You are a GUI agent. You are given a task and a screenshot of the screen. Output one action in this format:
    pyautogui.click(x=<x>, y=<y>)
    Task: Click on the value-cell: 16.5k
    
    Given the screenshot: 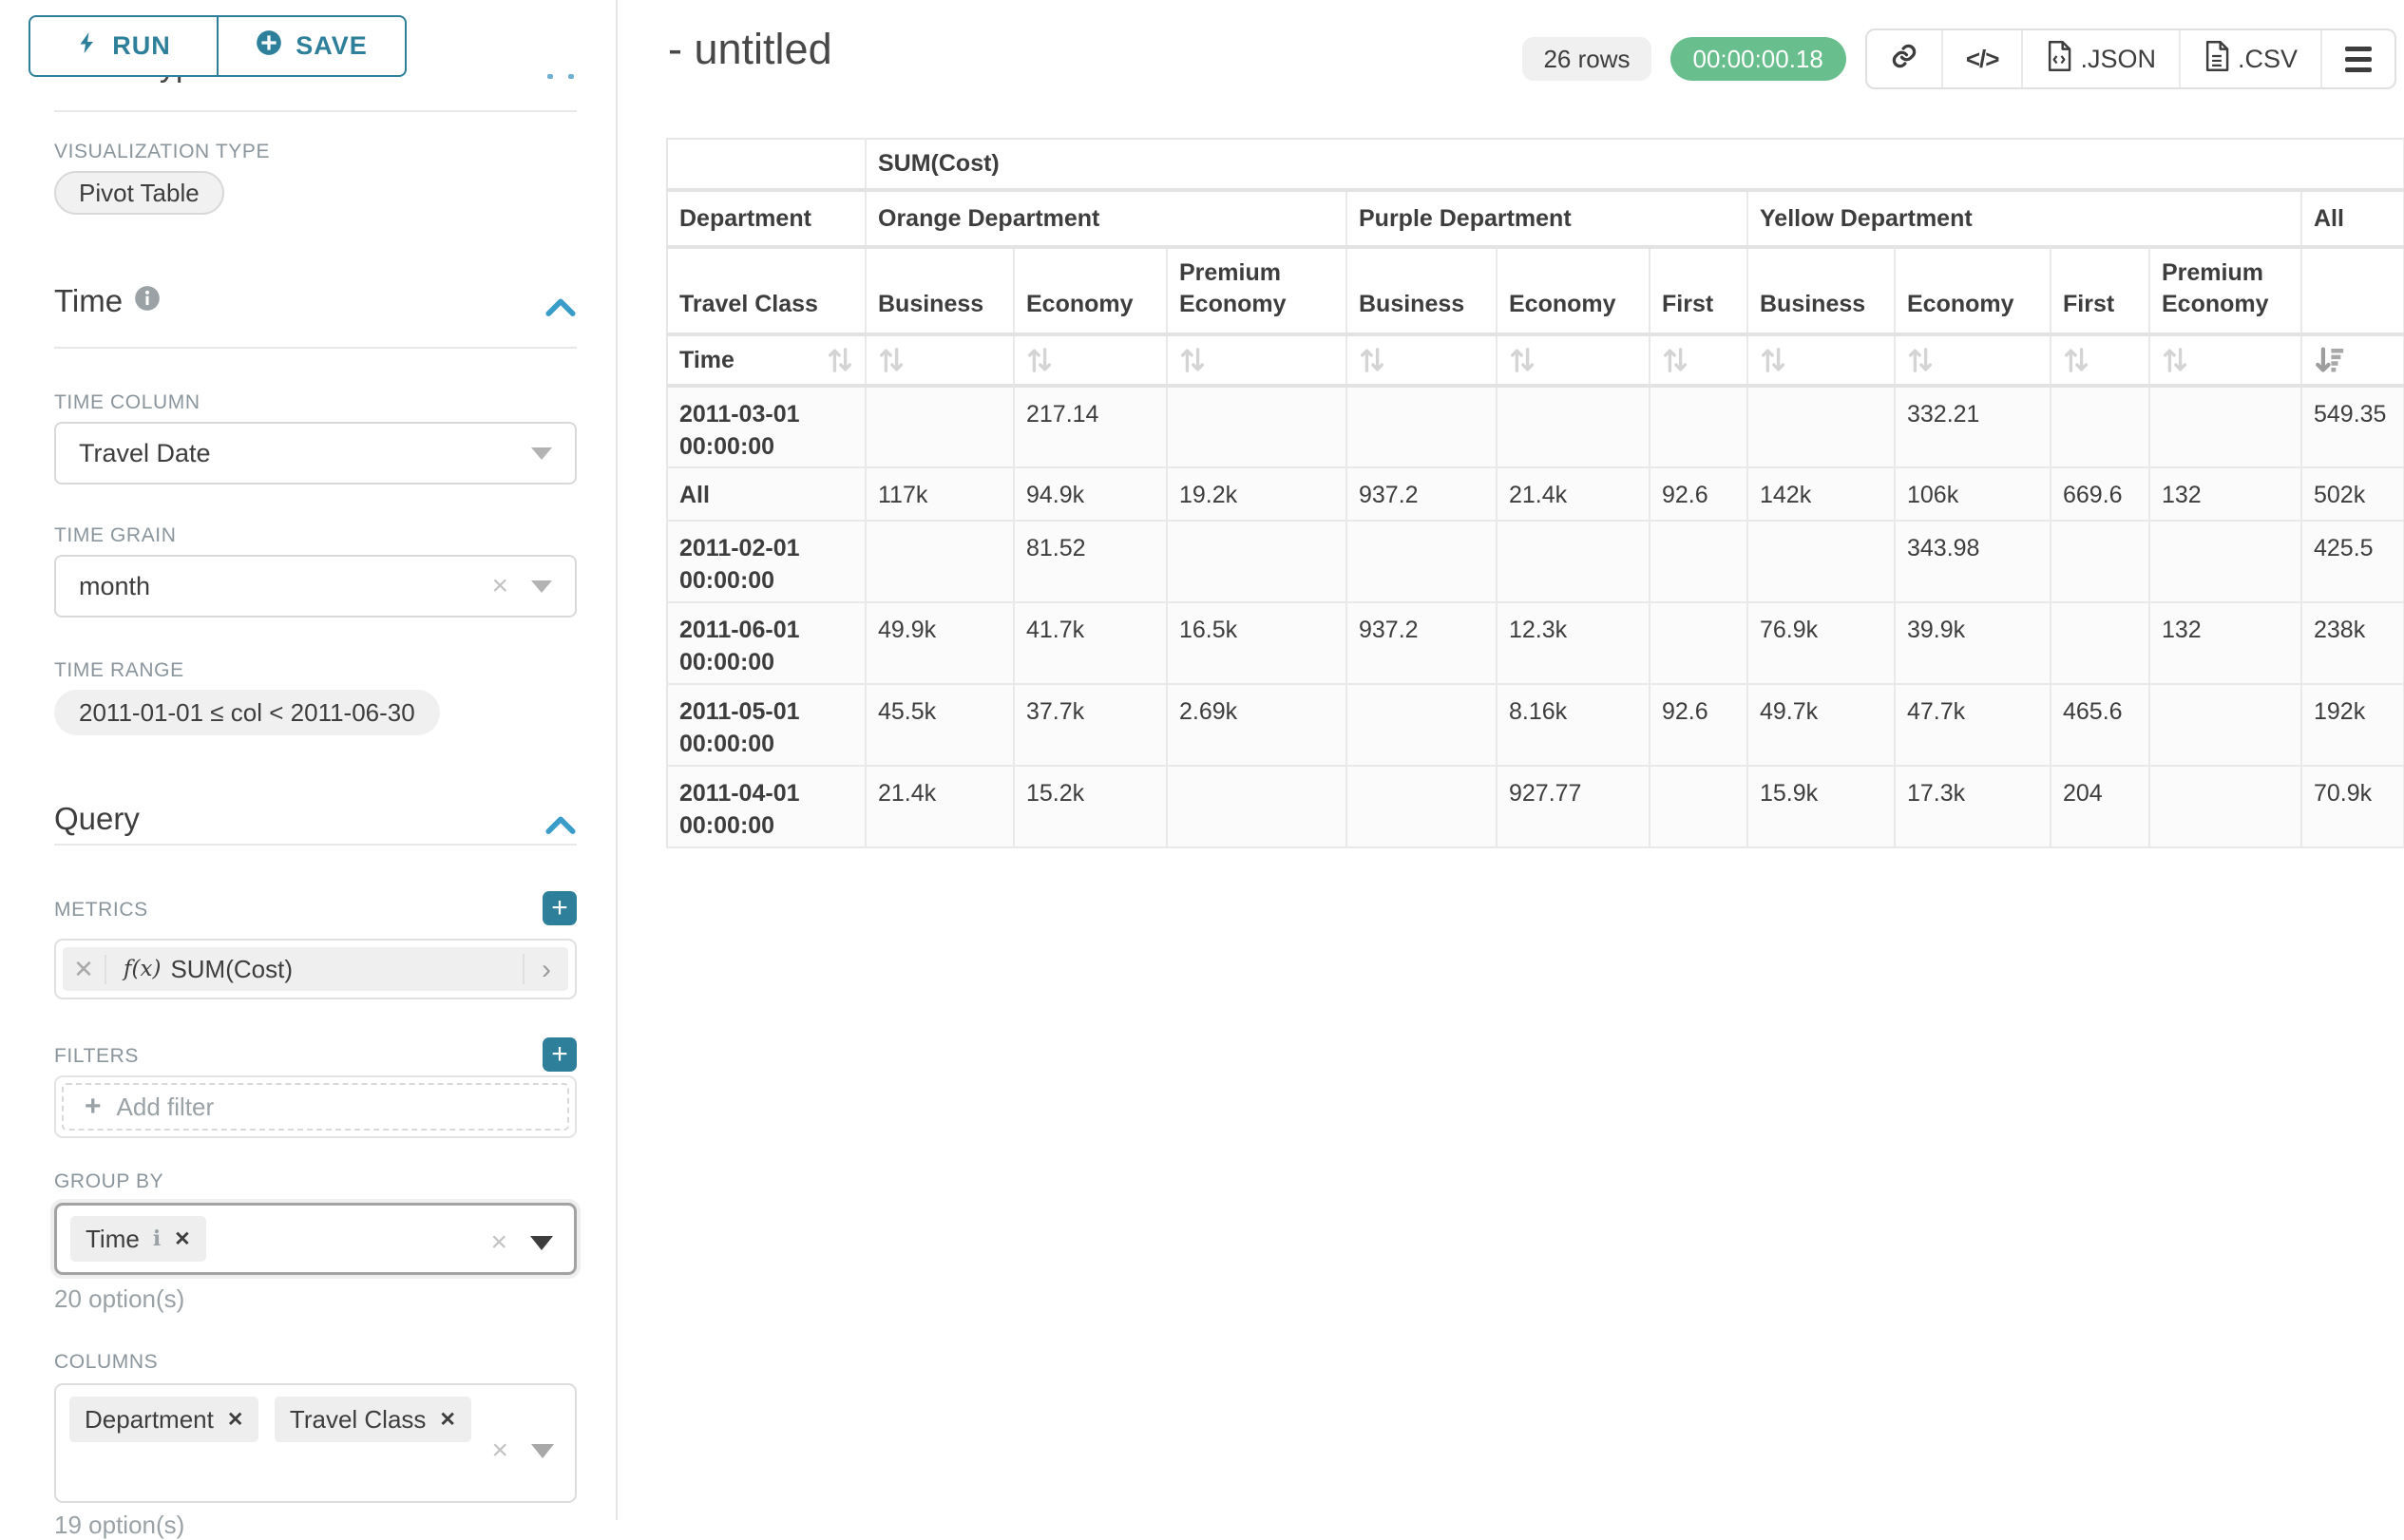 What is the action you would take?
    pyautogui.click(x=1257, y=643)
    